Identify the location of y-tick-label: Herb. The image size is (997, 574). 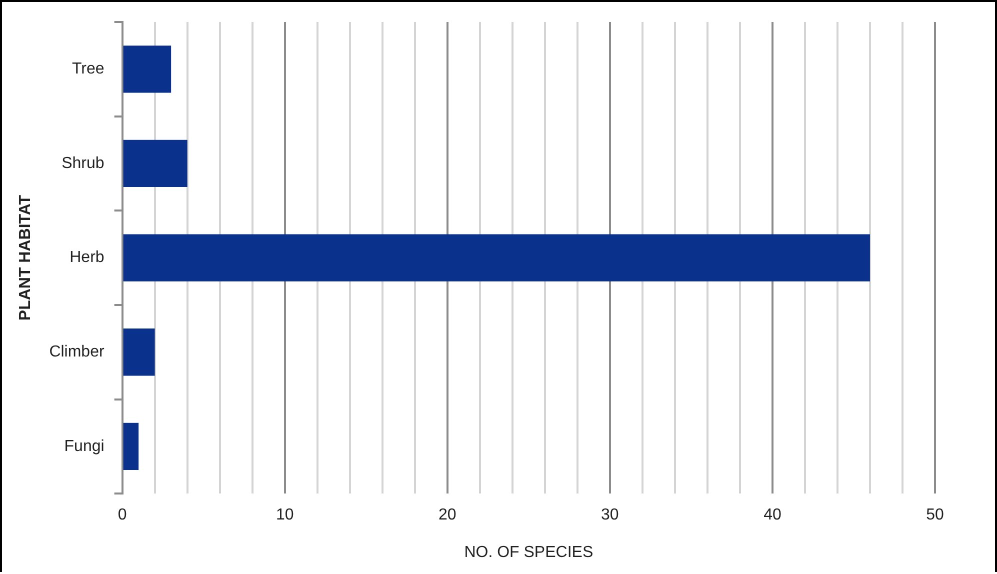
(87, 257).